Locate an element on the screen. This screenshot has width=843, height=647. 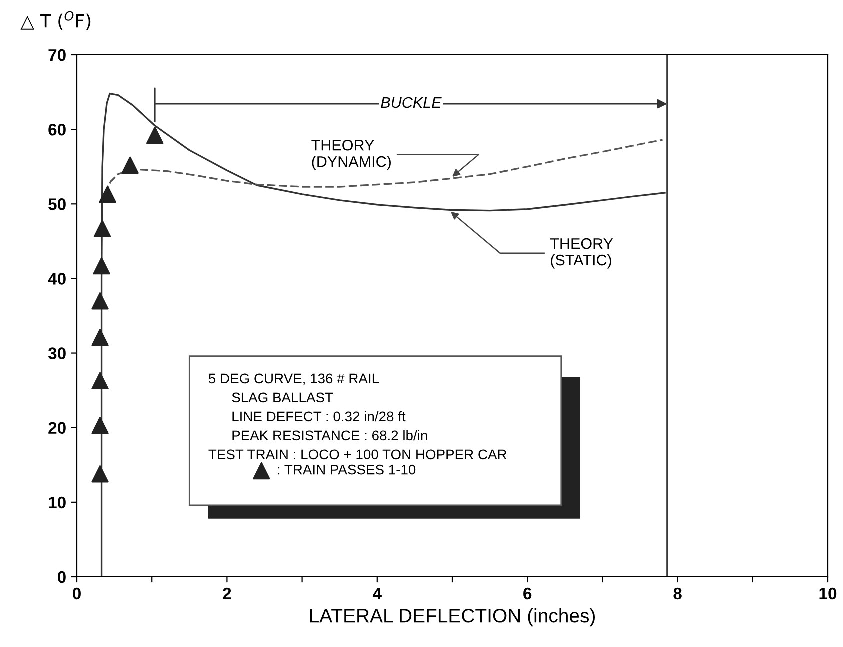
y-tick-label: 20 is located at coordinates (57, 428).